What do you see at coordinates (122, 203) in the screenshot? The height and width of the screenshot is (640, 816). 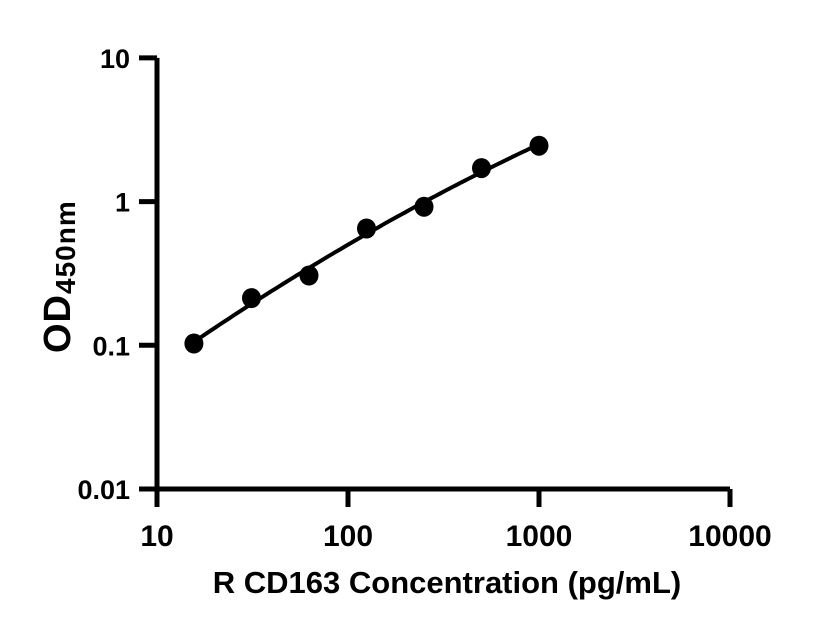 I see `y-tick-label: 1` at bounding box center [122, 203].